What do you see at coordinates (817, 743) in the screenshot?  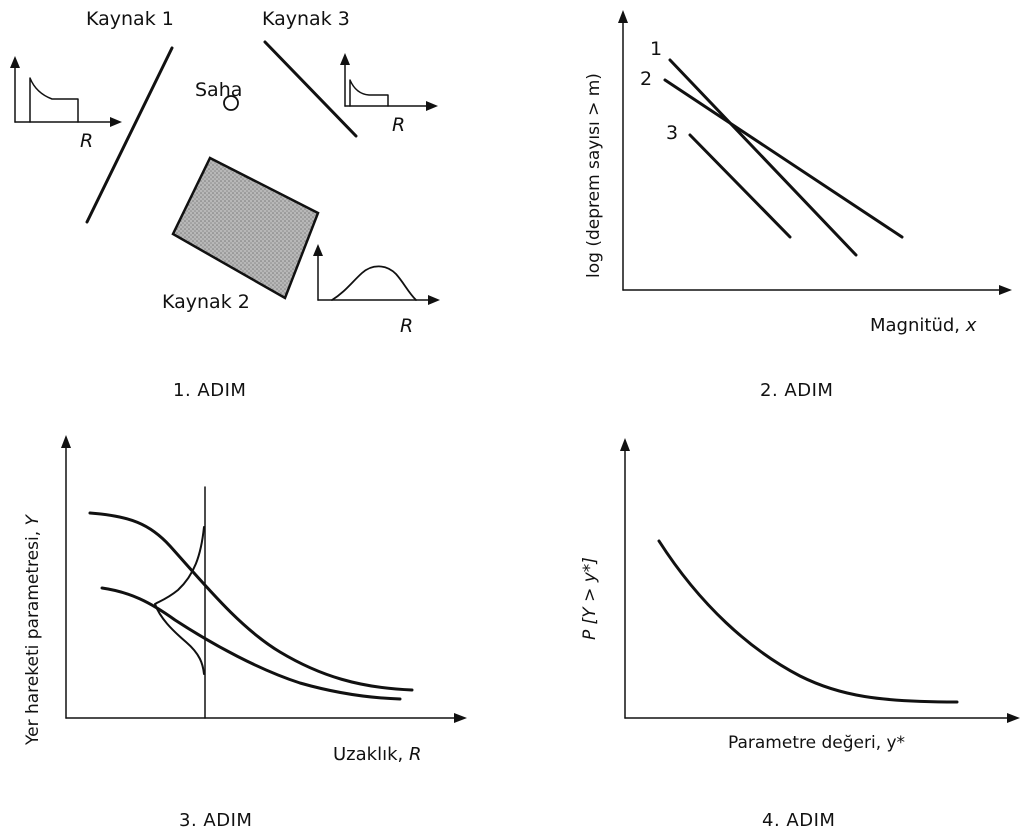 I see `step4-x-axis-label: Parametre değeri, y*` at bounding box center [817, 743].